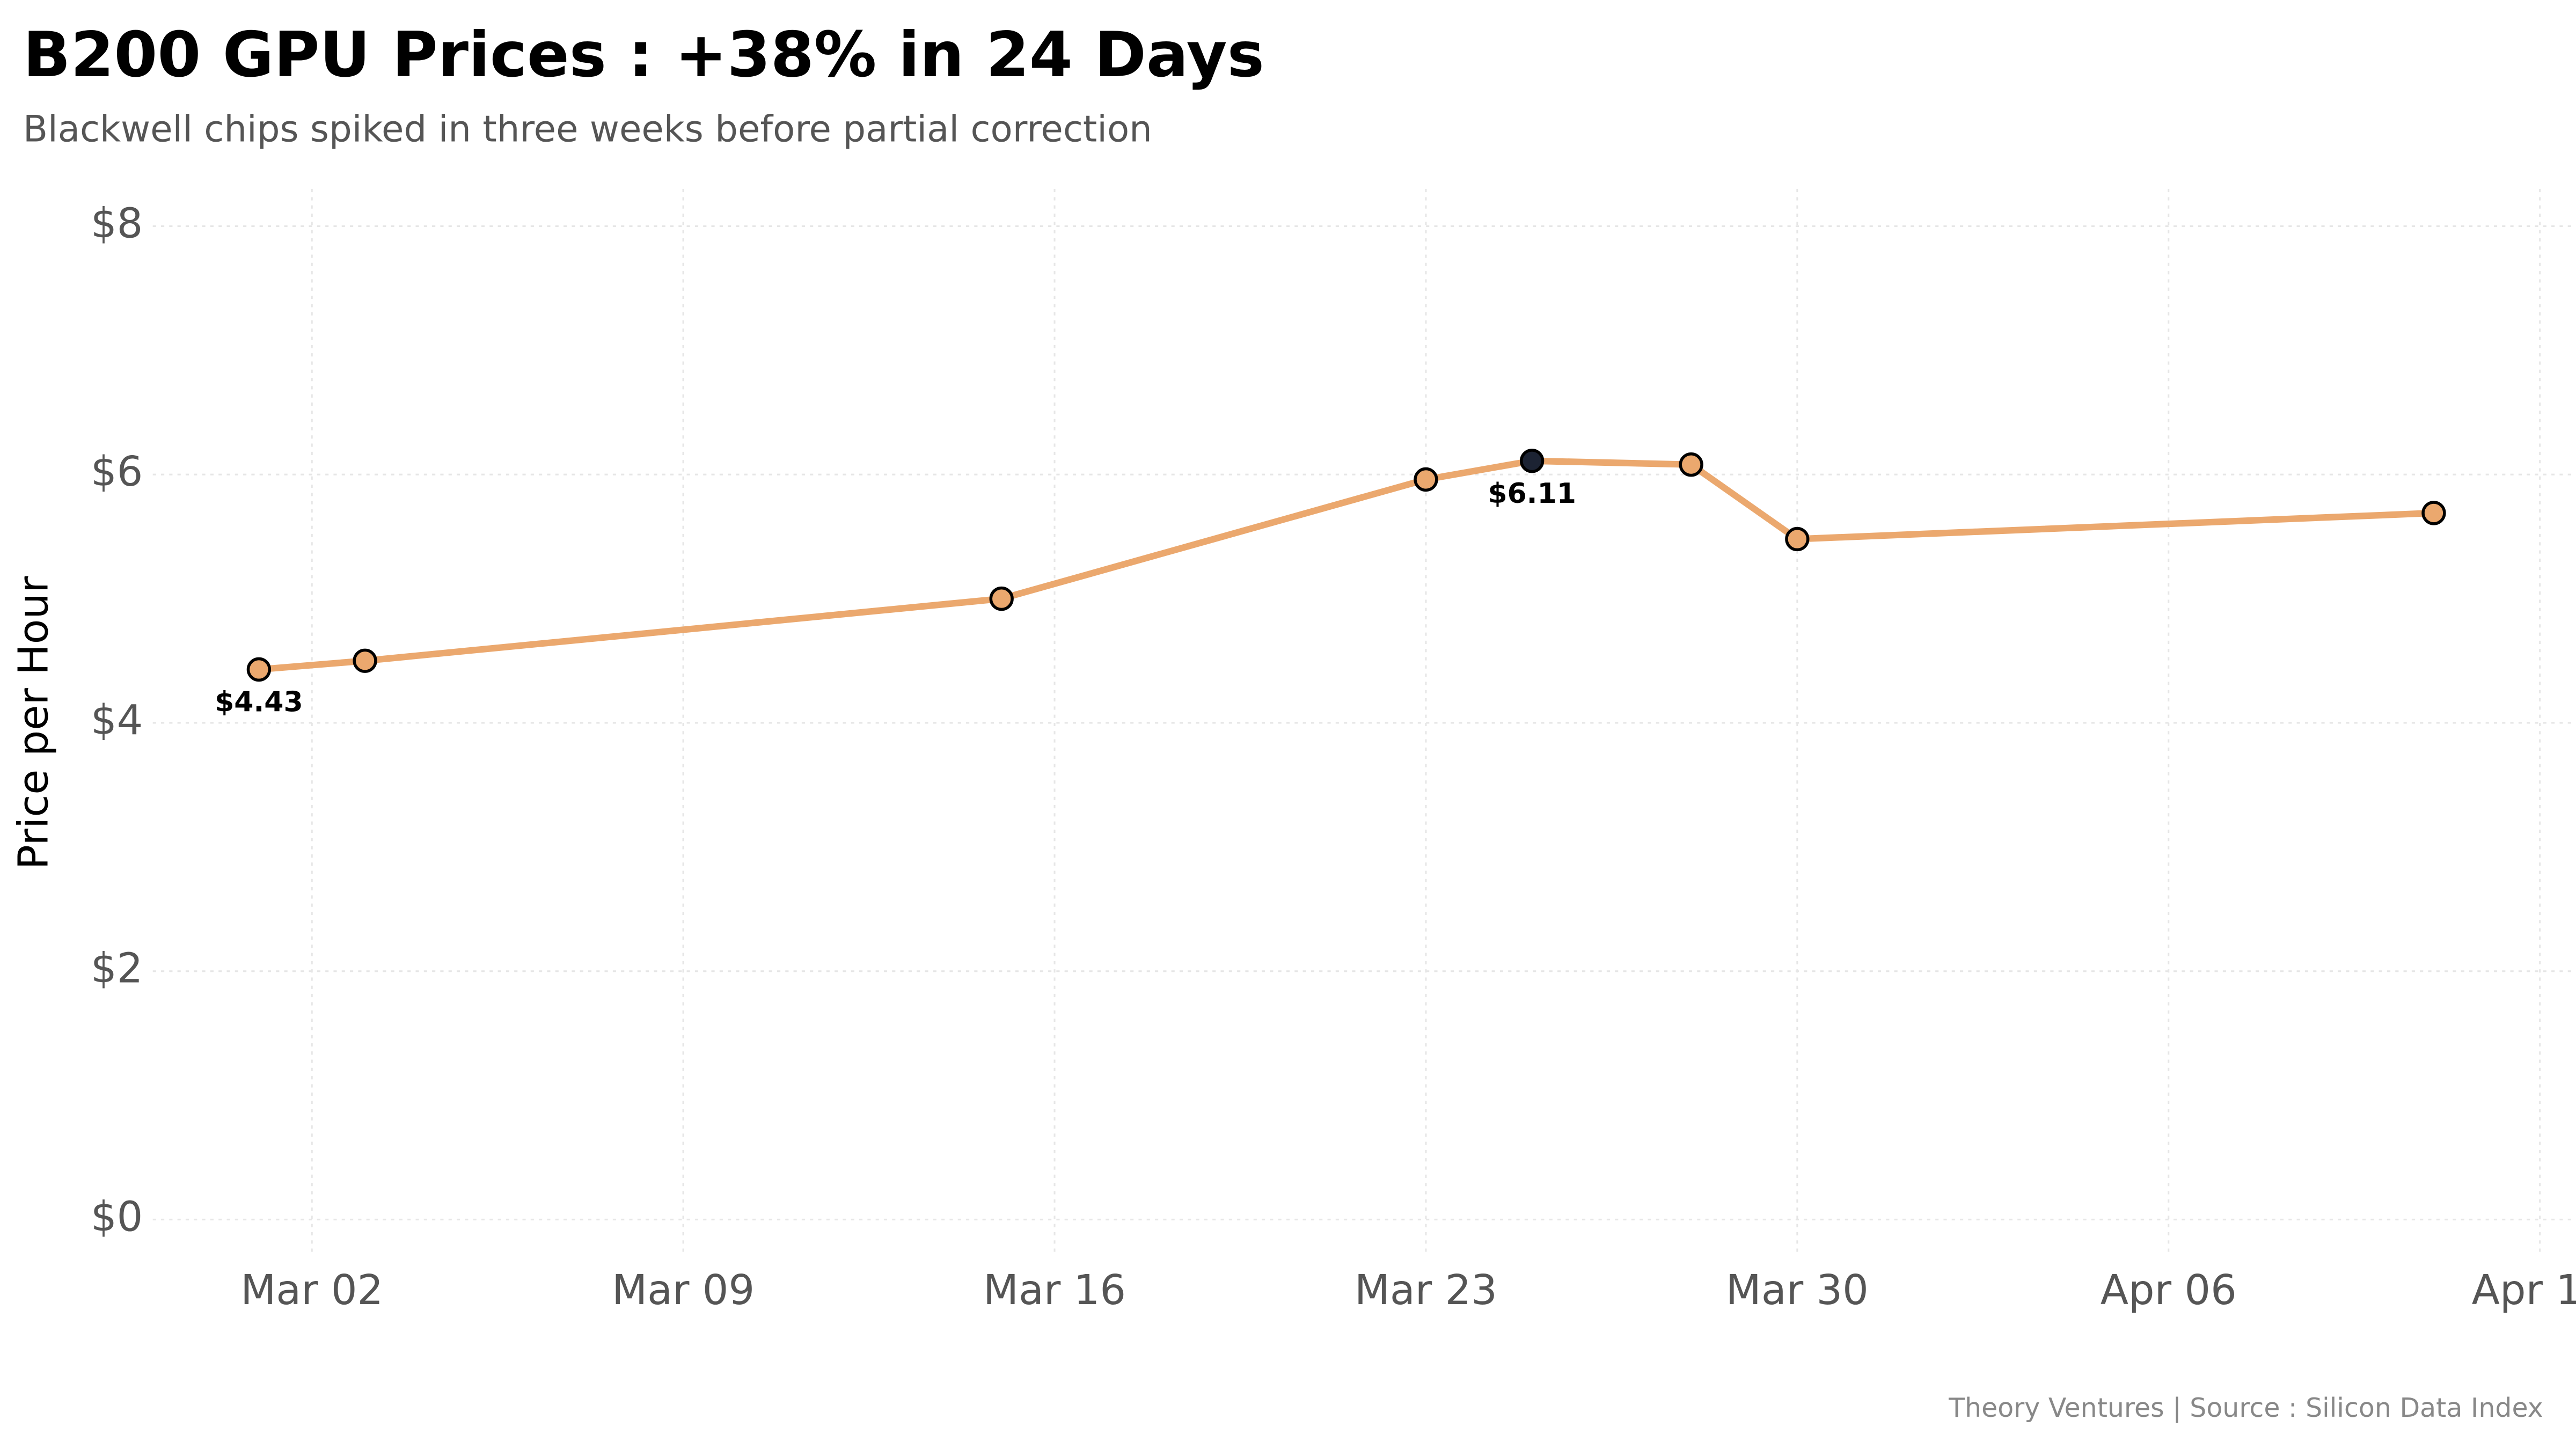  I want to click on value-label: $4.43, so click(259, 702).